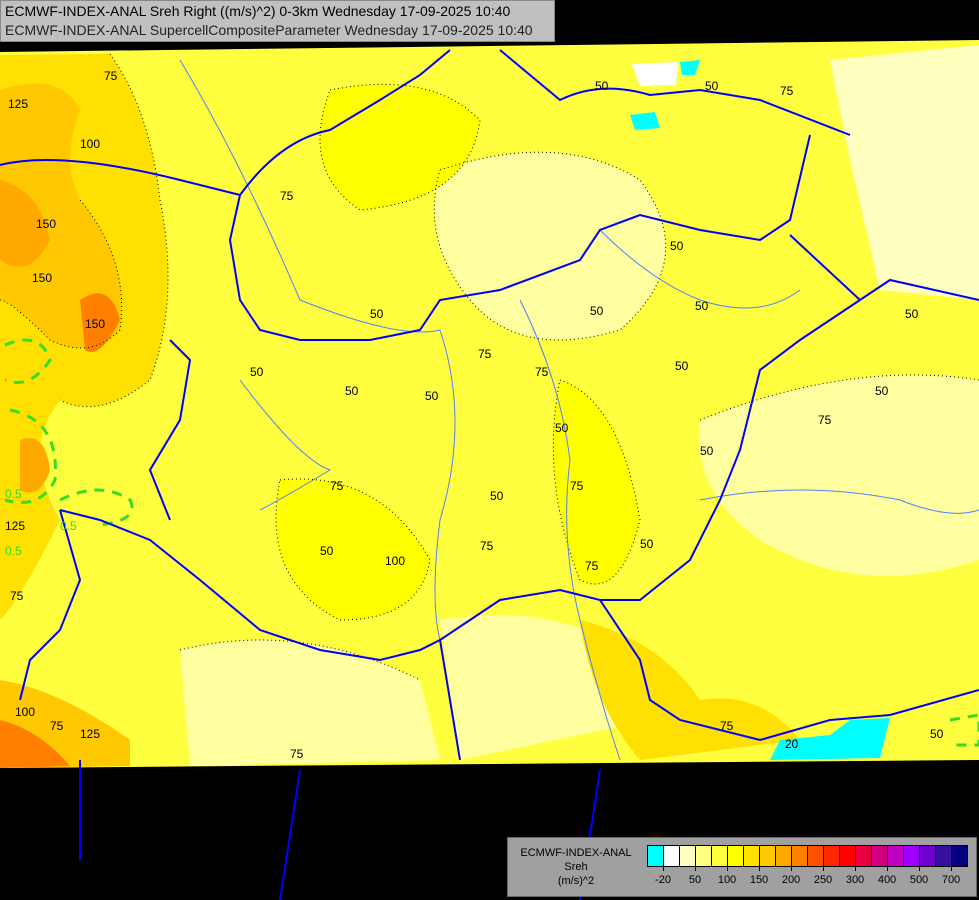 The height and width of the screenshot is (900, 979). I want to click on legend-ticks: -20 50 100 150 200 250 300 400 500 700, so click(808, 879).